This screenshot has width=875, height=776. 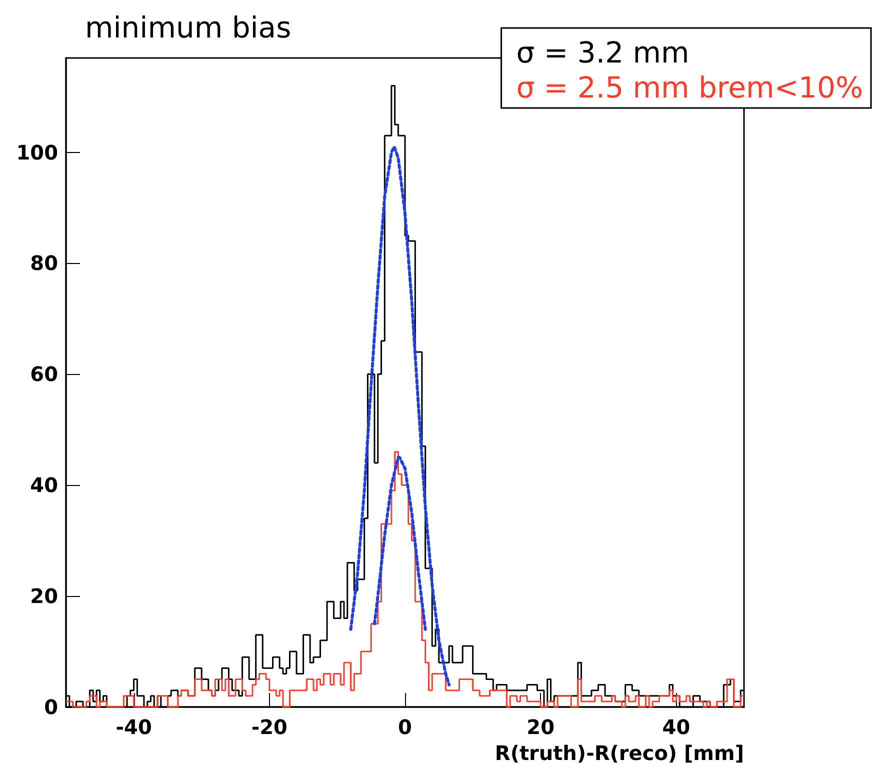 I want to click on x-axis-title: R(truth)-R(reco) [mm], so click(x=619, y=753).